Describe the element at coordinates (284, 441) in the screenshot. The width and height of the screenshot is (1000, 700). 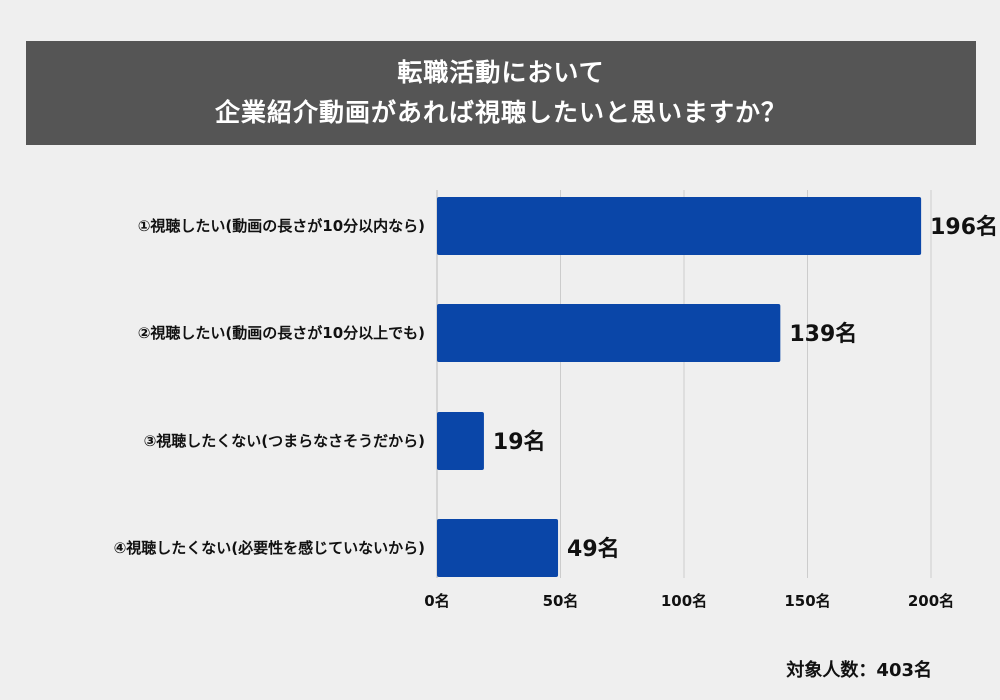
I see `category-label-3: ③視聴したくない(つまらなさそうだから)` at that location.